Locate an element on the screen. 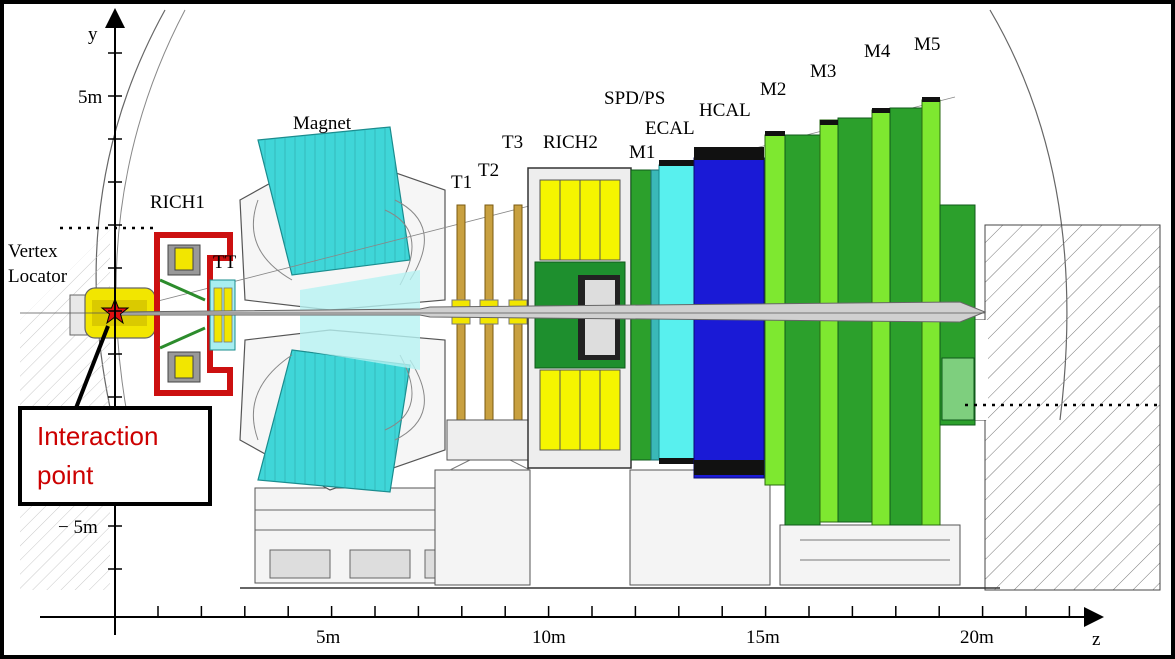  z-axis-label: z is located at coordinates (1096, 639).